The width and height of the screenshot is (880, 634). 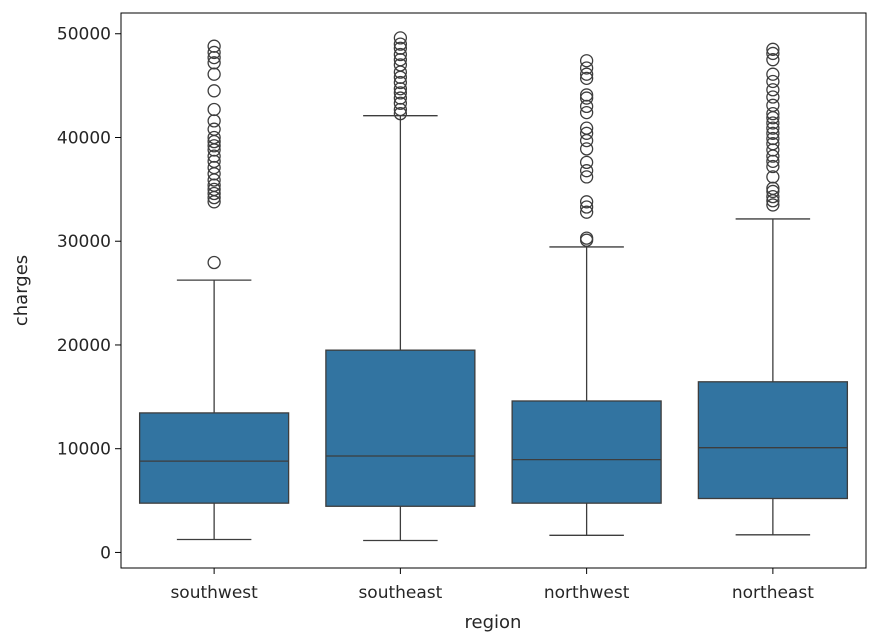 I want to click on y-tick-label: 20000, so click(x=84, y=346).